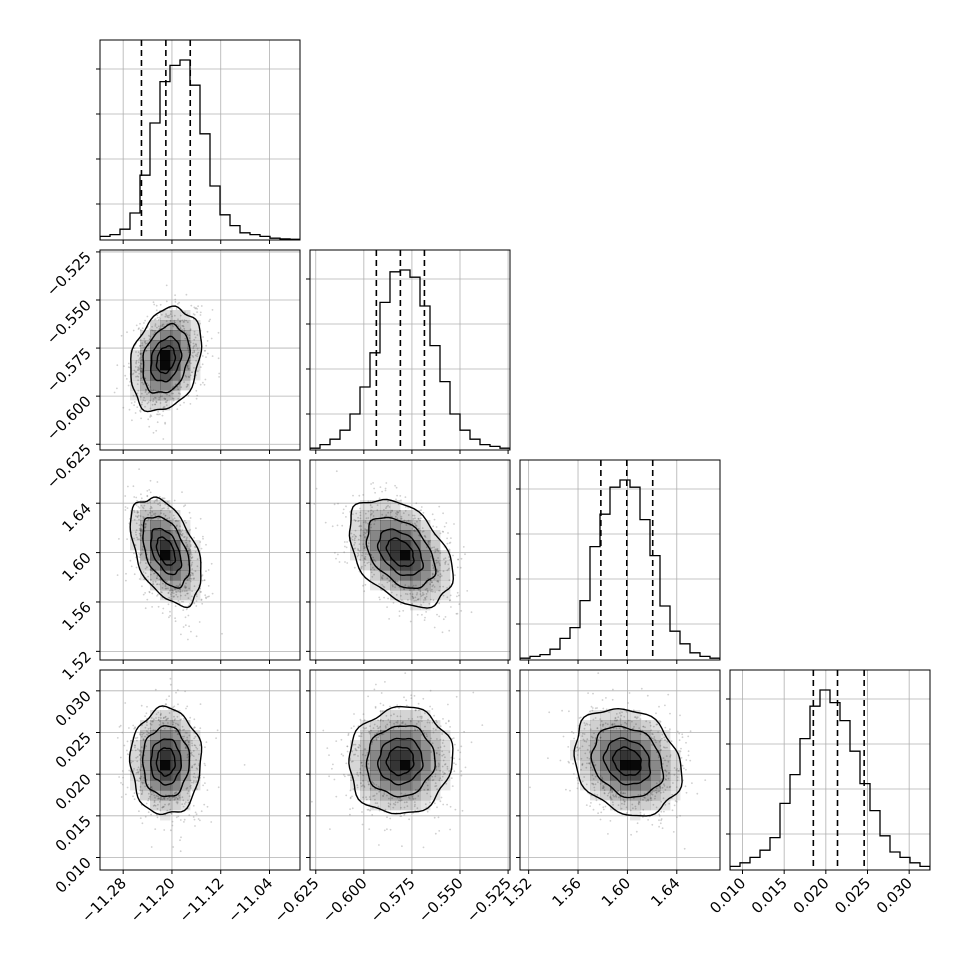 The image size is (970, 970). I want to click on x-tick-label: −11.12, so click(202, 900).